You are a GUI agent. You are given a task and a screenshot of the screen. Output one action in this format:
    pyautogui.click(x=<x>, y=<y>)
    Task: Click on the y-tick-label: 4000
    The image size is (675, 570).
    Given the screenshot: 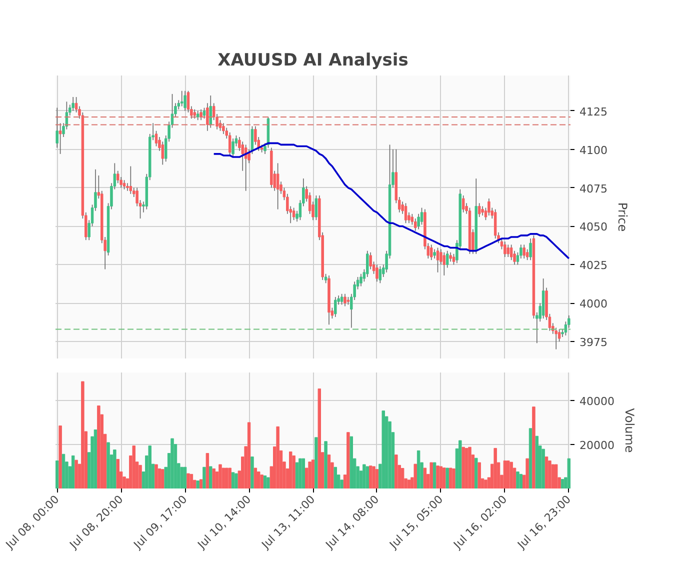 What is the action you would take?
    pyautogui.click(x=594, y=304)
    